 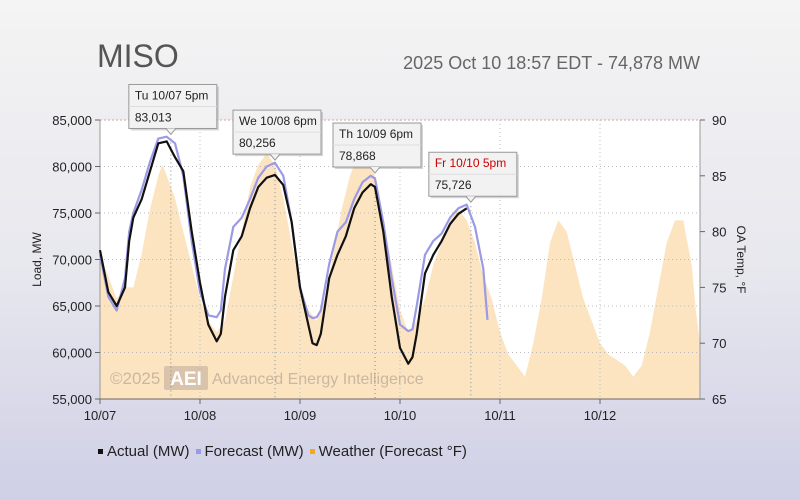 What do you see at coordinates (135, 378) in the screenshot?
I see `watermark-year: ©2025` at bounding box center [135, 378].